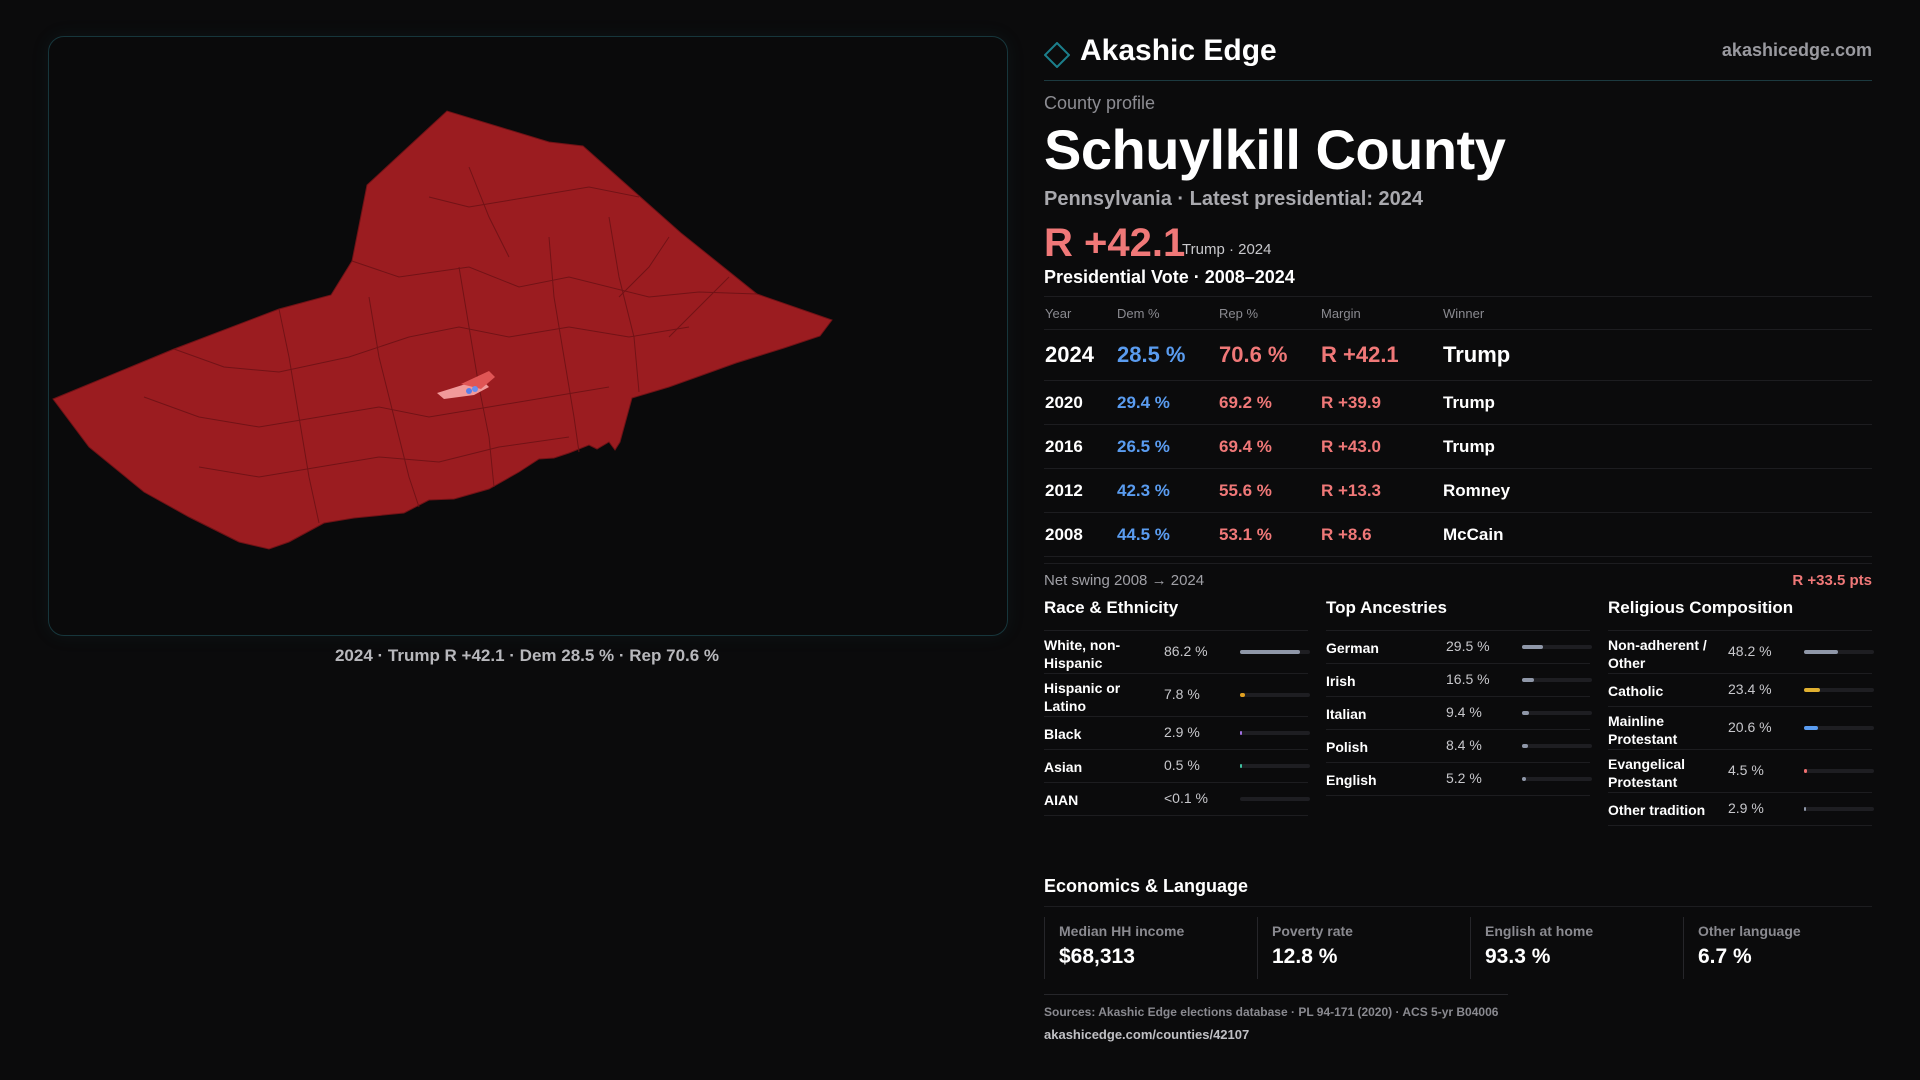  Describe the element at coordinates (1341, 681) in the screenshot. I see `stat-label: Irish` at that location.